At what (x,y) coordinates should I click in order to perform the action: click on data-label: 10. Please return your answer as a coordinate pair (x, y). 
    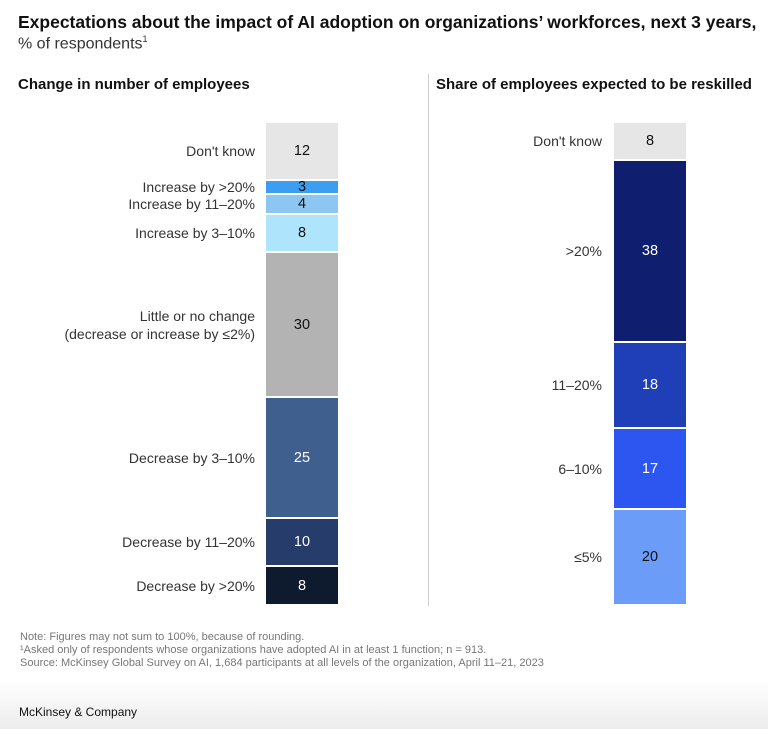
    Looking at the image, I should click on (302, 542).